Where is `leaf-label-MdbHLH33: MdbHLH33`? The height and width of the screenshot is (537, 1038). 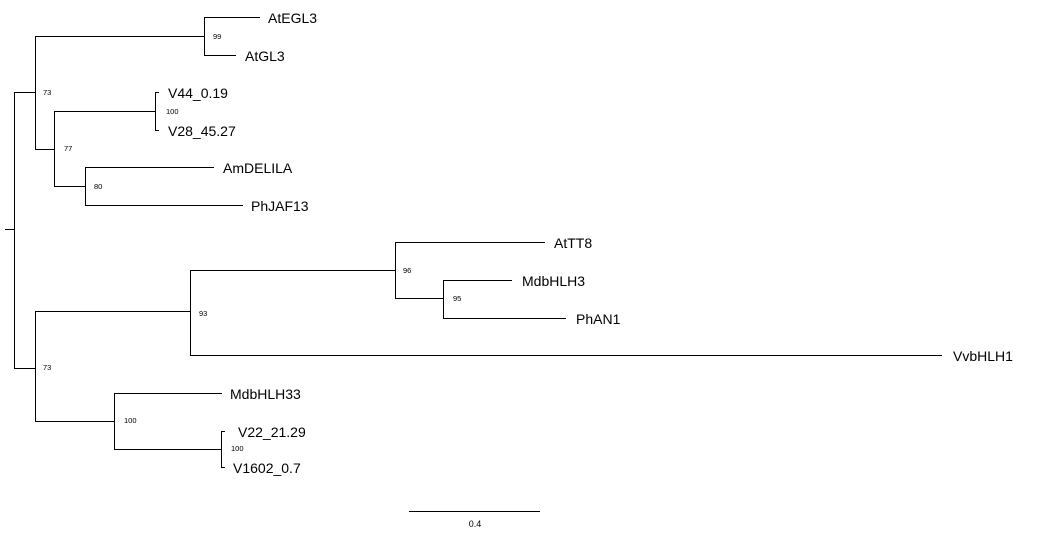 leaf-label-MdbHLH33: MdbHLH33 is located at coordinates (265, 394).